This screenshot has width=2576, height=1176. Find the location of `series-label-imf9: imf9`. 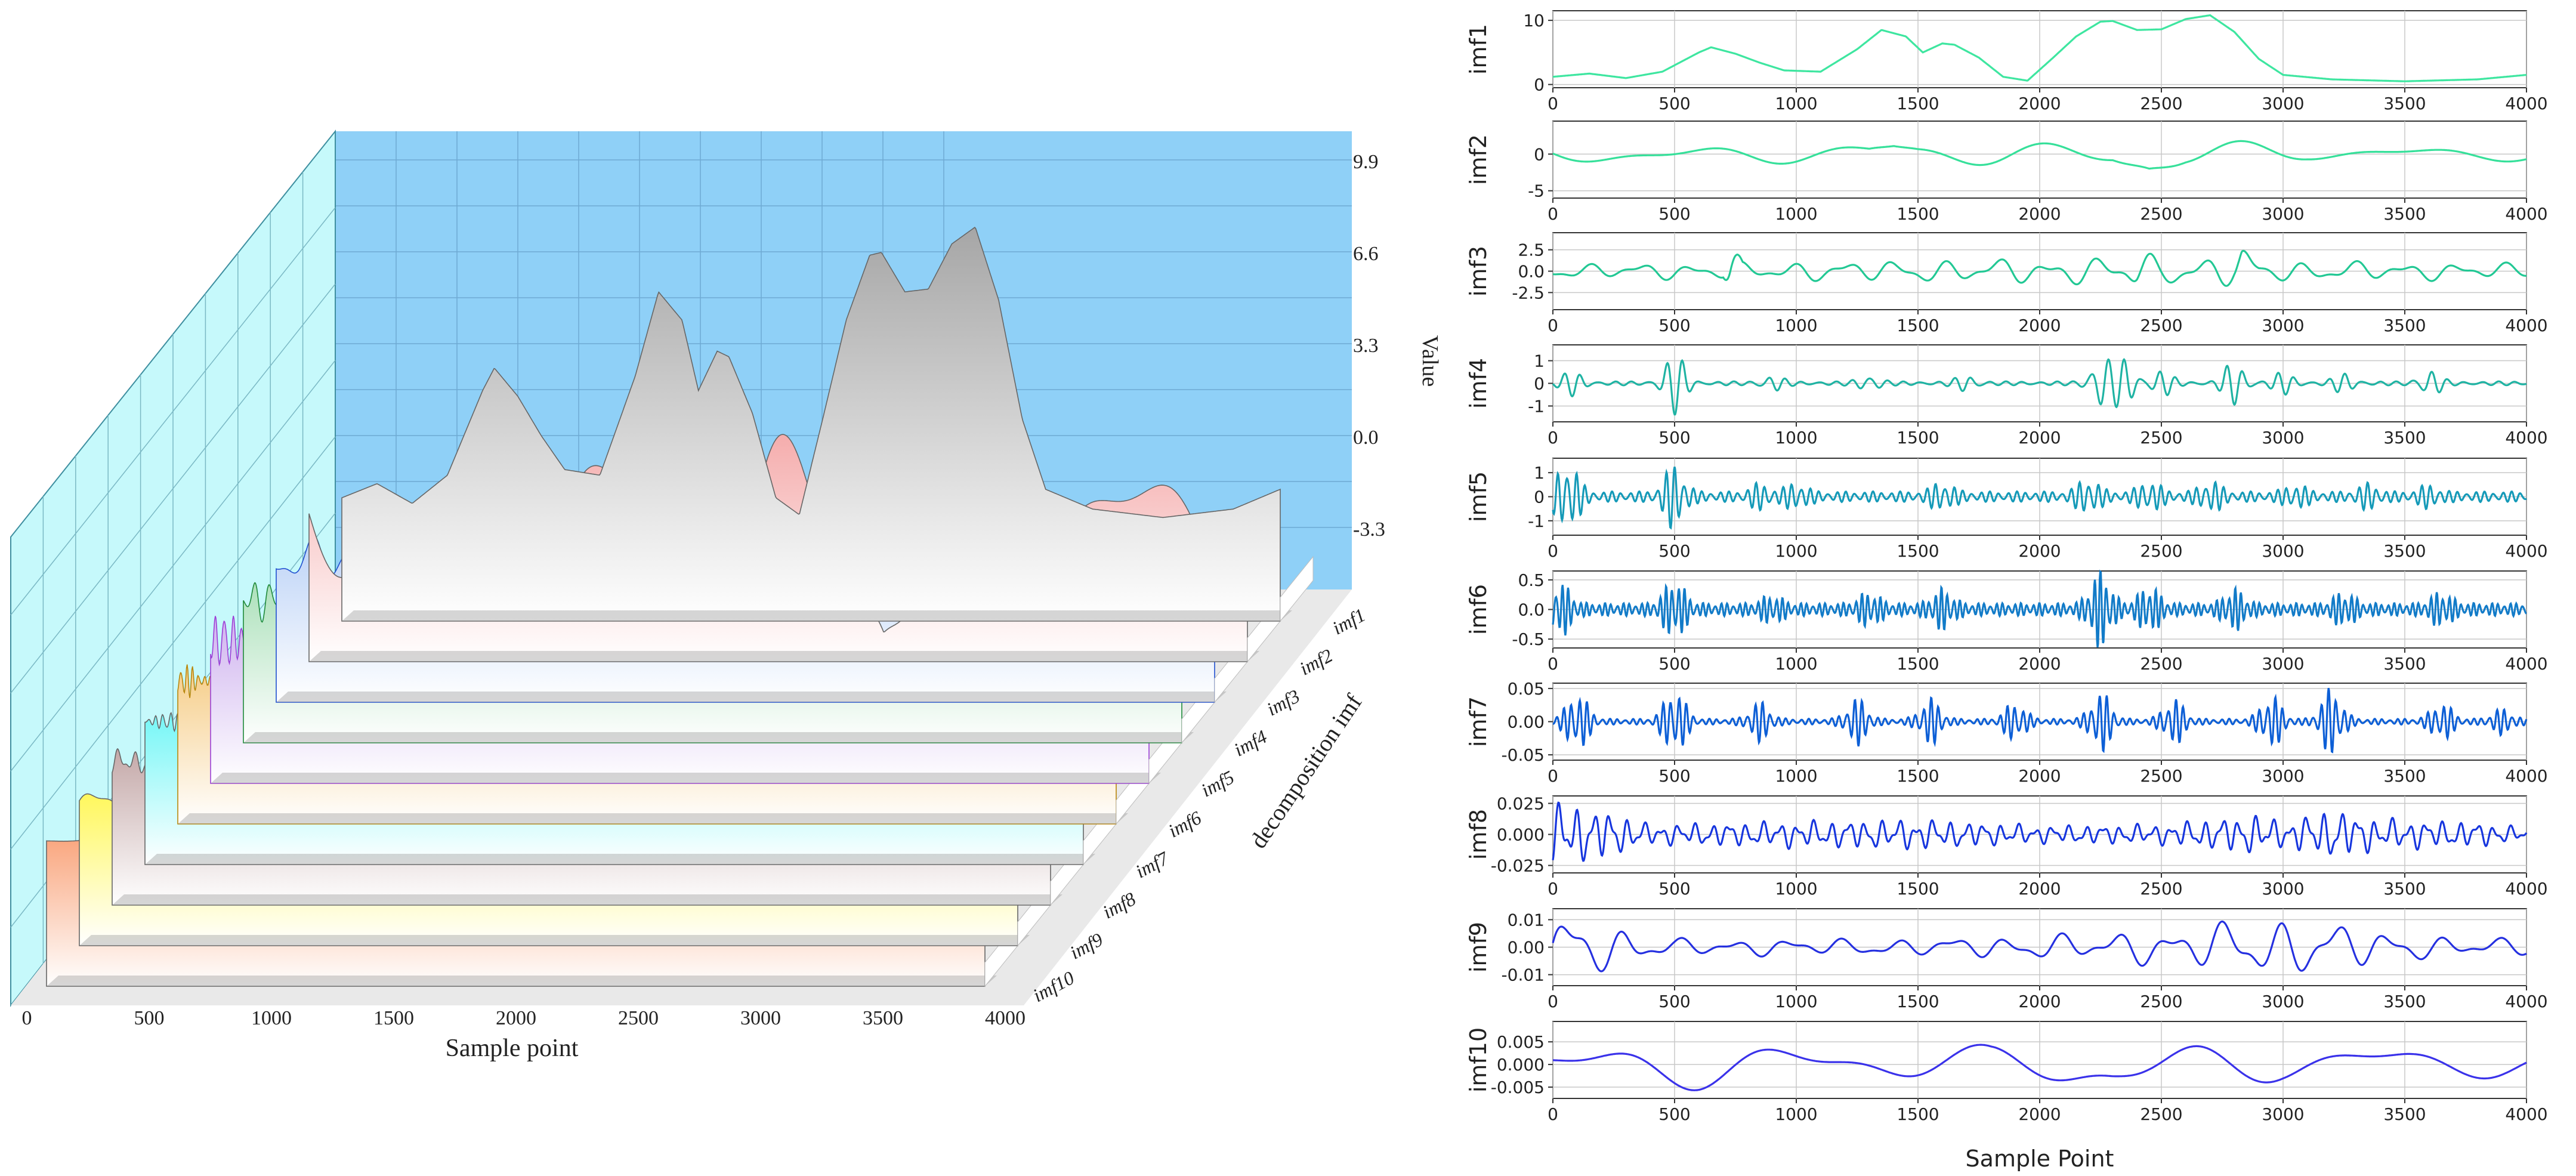

series-label-imf9: imf9 is located at coordinates (1478, 947).